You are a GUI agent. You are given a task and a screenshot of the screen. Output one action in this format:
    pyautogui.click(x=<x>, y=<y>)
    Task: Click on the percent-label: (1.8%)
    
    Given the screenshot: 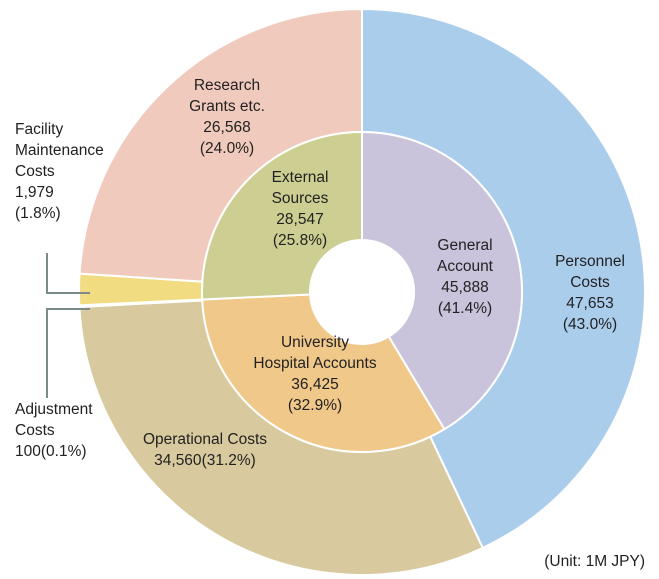 What is the action you would take?
    pyautogui.click(x=38, y=213)
    